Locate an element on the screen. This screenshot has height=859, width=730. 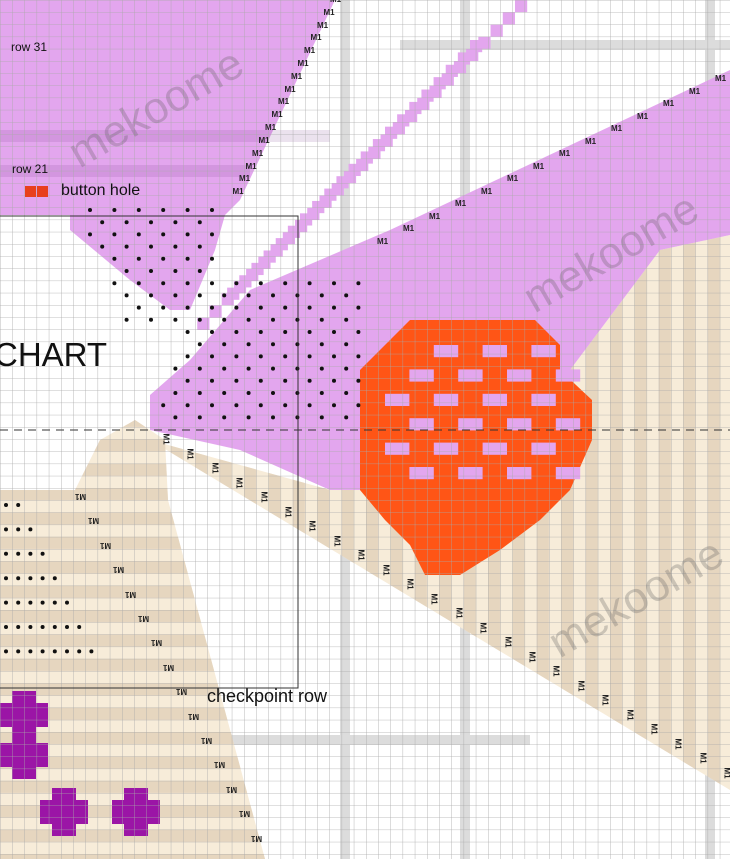
row-31-label: row 31 is located at coordinates (29, 47).